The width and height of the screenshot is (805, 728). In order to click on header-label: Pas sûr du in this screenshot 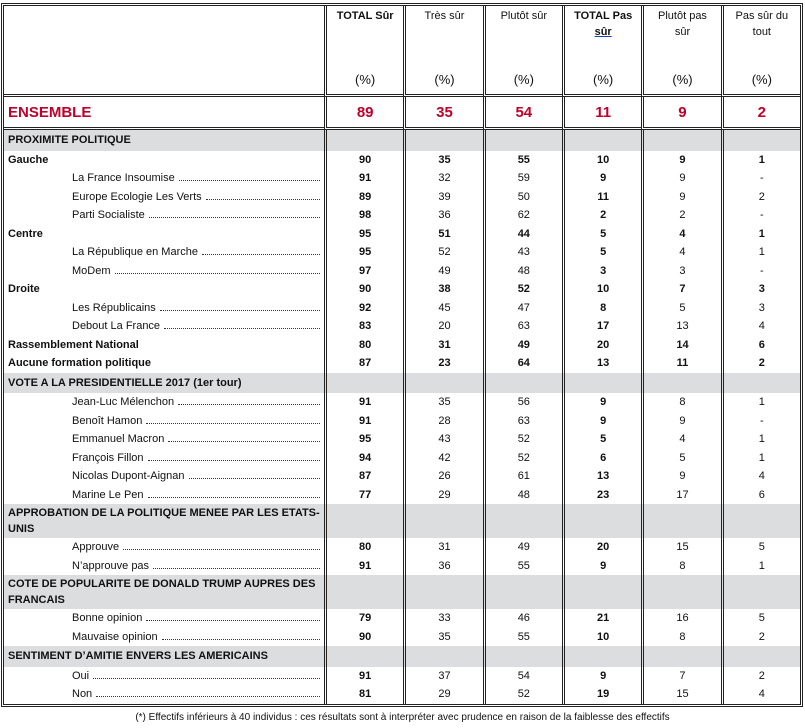, I will do `click(762, 16)`.